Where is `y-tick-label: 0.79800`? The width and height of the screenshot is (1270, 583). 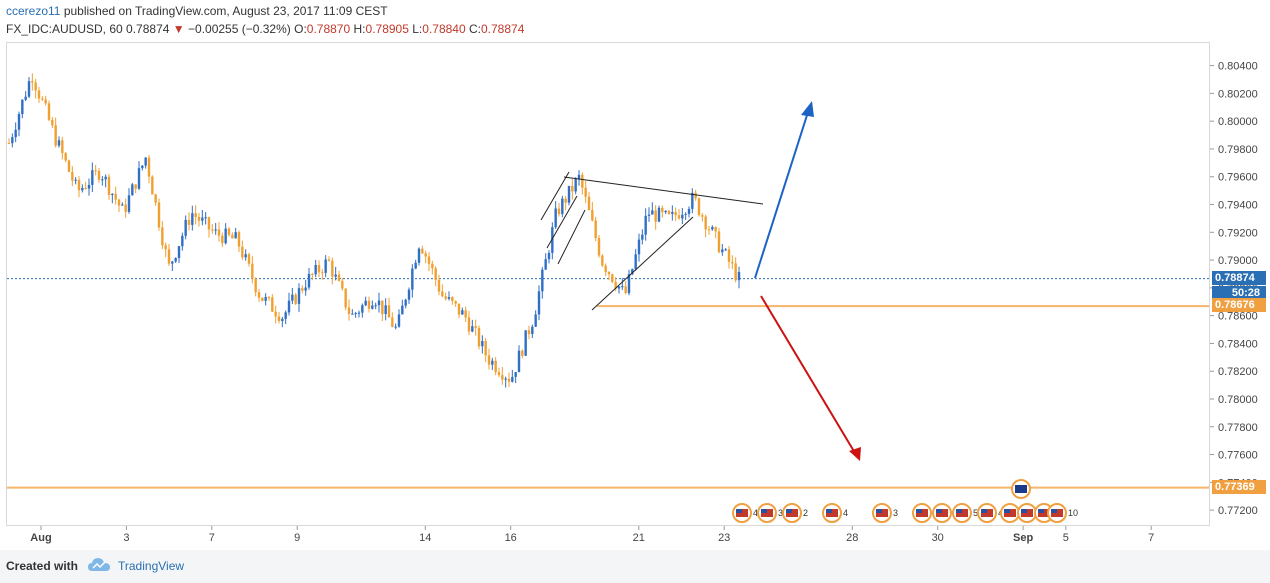
y-tick-label: 0.79800 is located at coordinates (1238, 150).